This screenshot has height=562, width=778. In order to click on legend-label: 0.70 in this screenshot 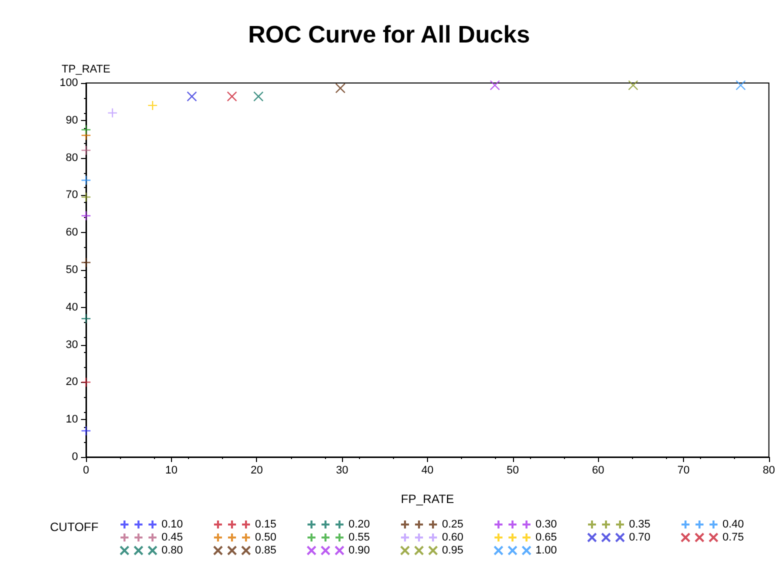, I will do `click(639, 538)`.